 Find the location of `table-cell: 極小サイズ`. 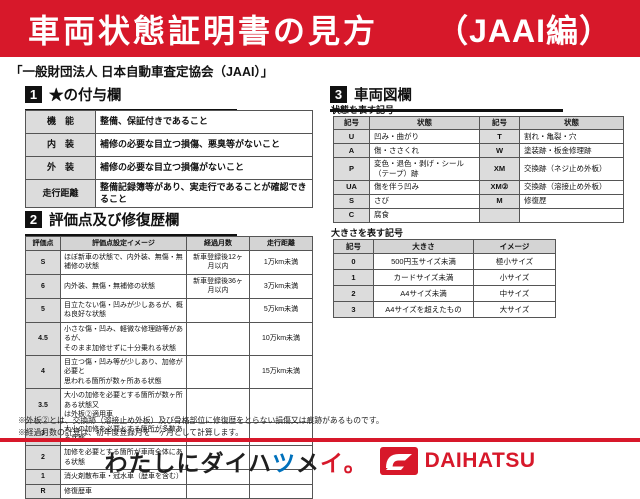

table-cell: 極小サイズ is located at coordinates (514, 261).